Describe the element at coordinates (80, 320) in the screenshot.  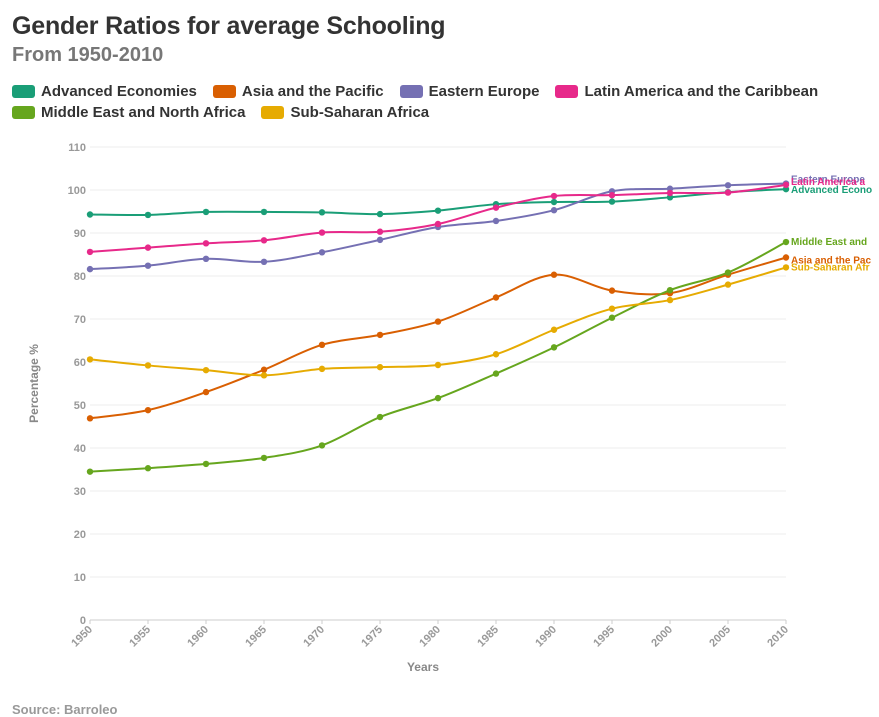
I see `y-tick-label: 70` at that location.